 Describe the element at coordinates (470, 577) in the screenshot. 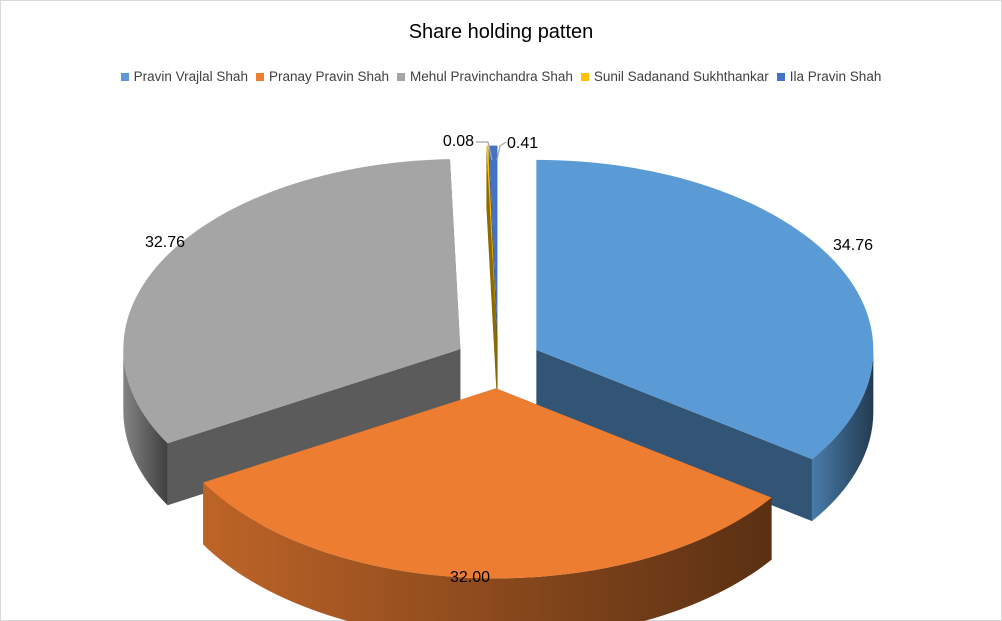

I see `data-label: 32.00` at that location.